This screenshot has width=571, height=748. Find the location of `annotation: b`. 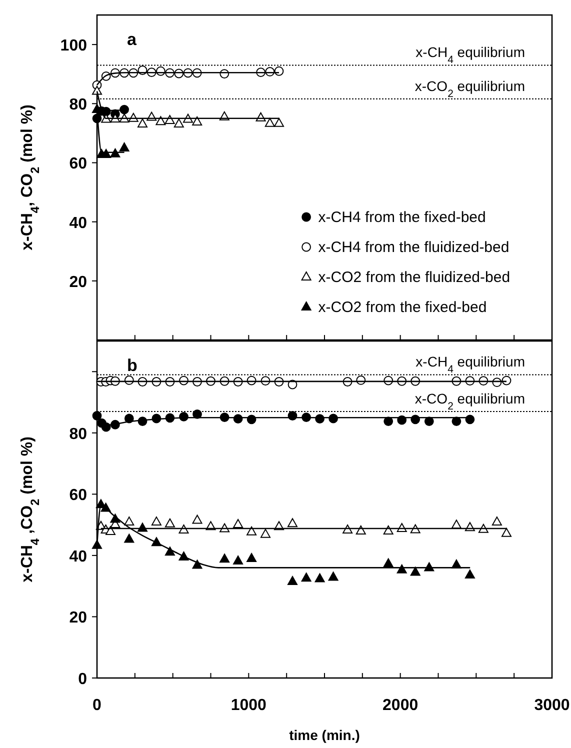

annotation: b is located at coordinates (132, 365).